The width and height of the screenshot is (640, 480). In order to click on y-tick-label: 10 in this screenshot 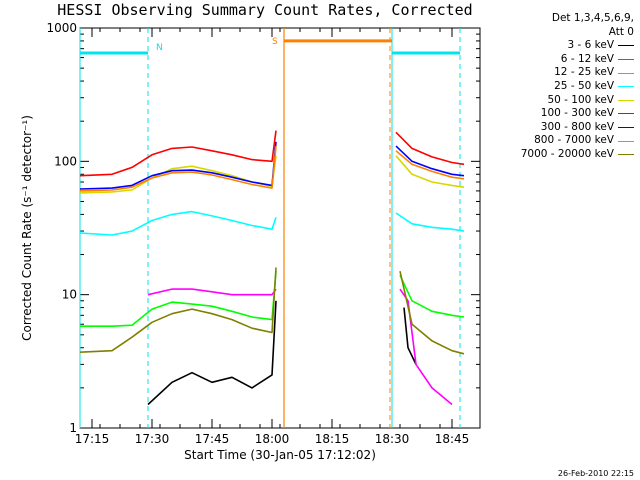, I will do `click(69, 295)`.